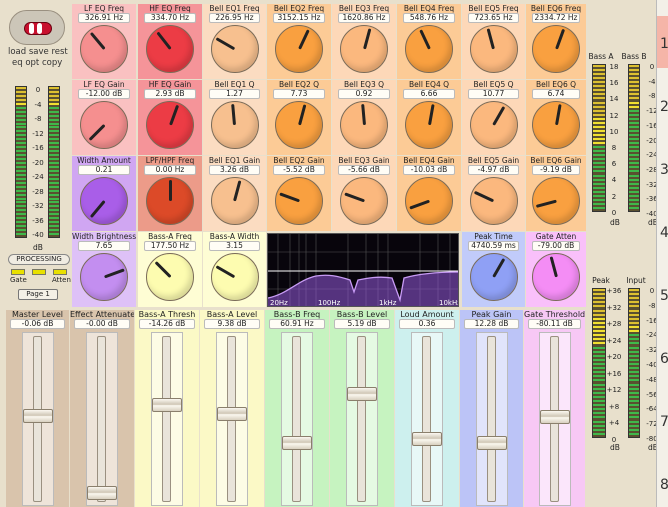 Image resolution: width=668 pixels, height=507 pixels. I want to click on input-label: Input, so click(636, 280).